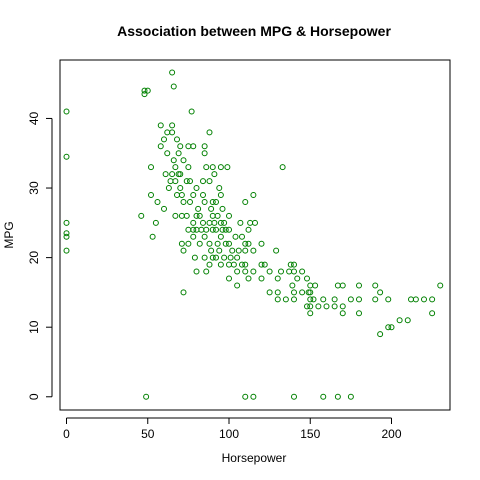 The height and width of the screenshot is (480, 480). Describe the element at coordinates (40, 255) in the screenshot. I see `y-axis: 0 10 20 30 40` at that location.